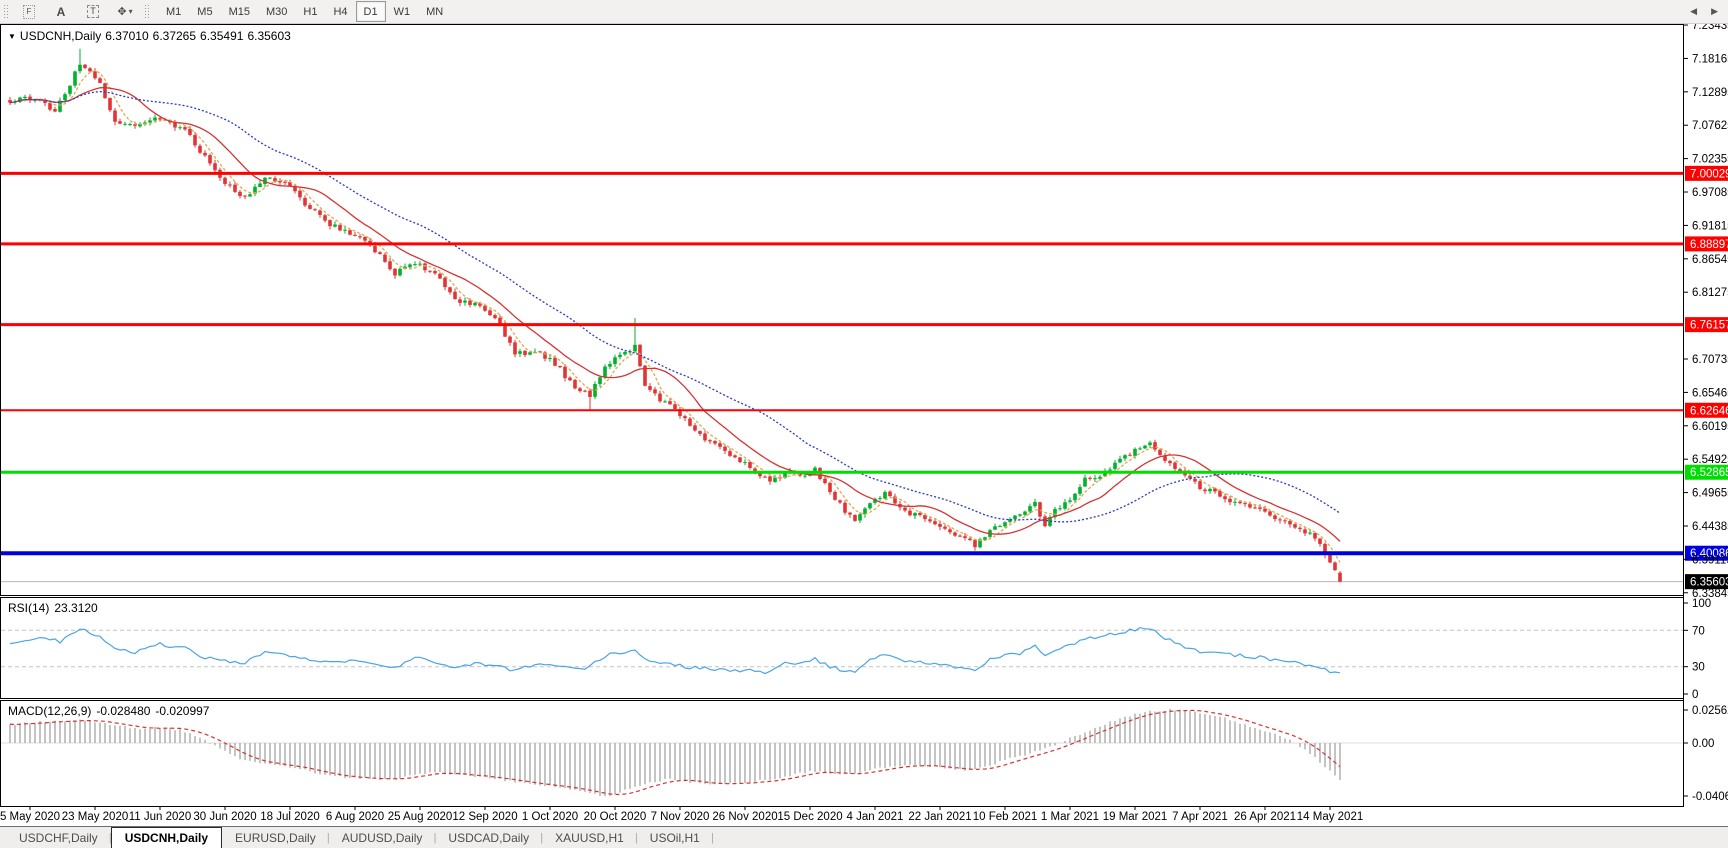 The height and width of the screenshot is (848, 1728). Describe the element at coordinates (1709, 411) in the screenshot. I see `level-price-text: 6.62646` at that location.